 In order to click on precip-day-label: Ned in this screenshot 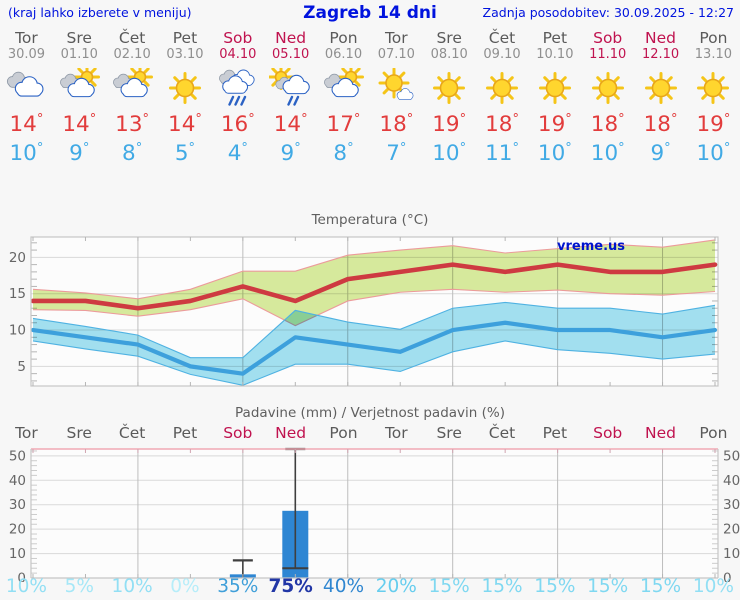, I will do `click(291, 433)`.